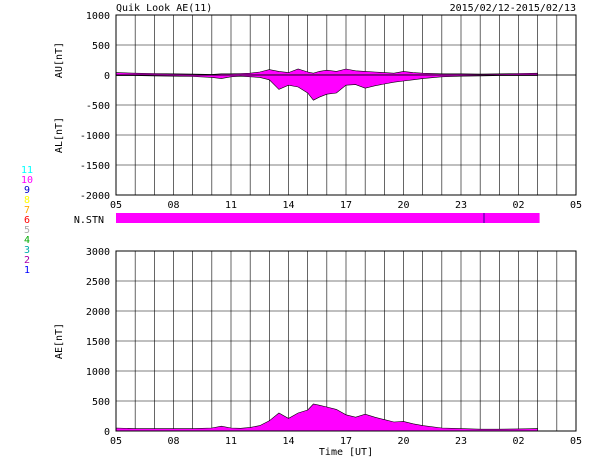  What do you see at coordinates (95, 196) in the screenshot?
I see `y-tick-label: -2000` at bounding box center [95, 196].